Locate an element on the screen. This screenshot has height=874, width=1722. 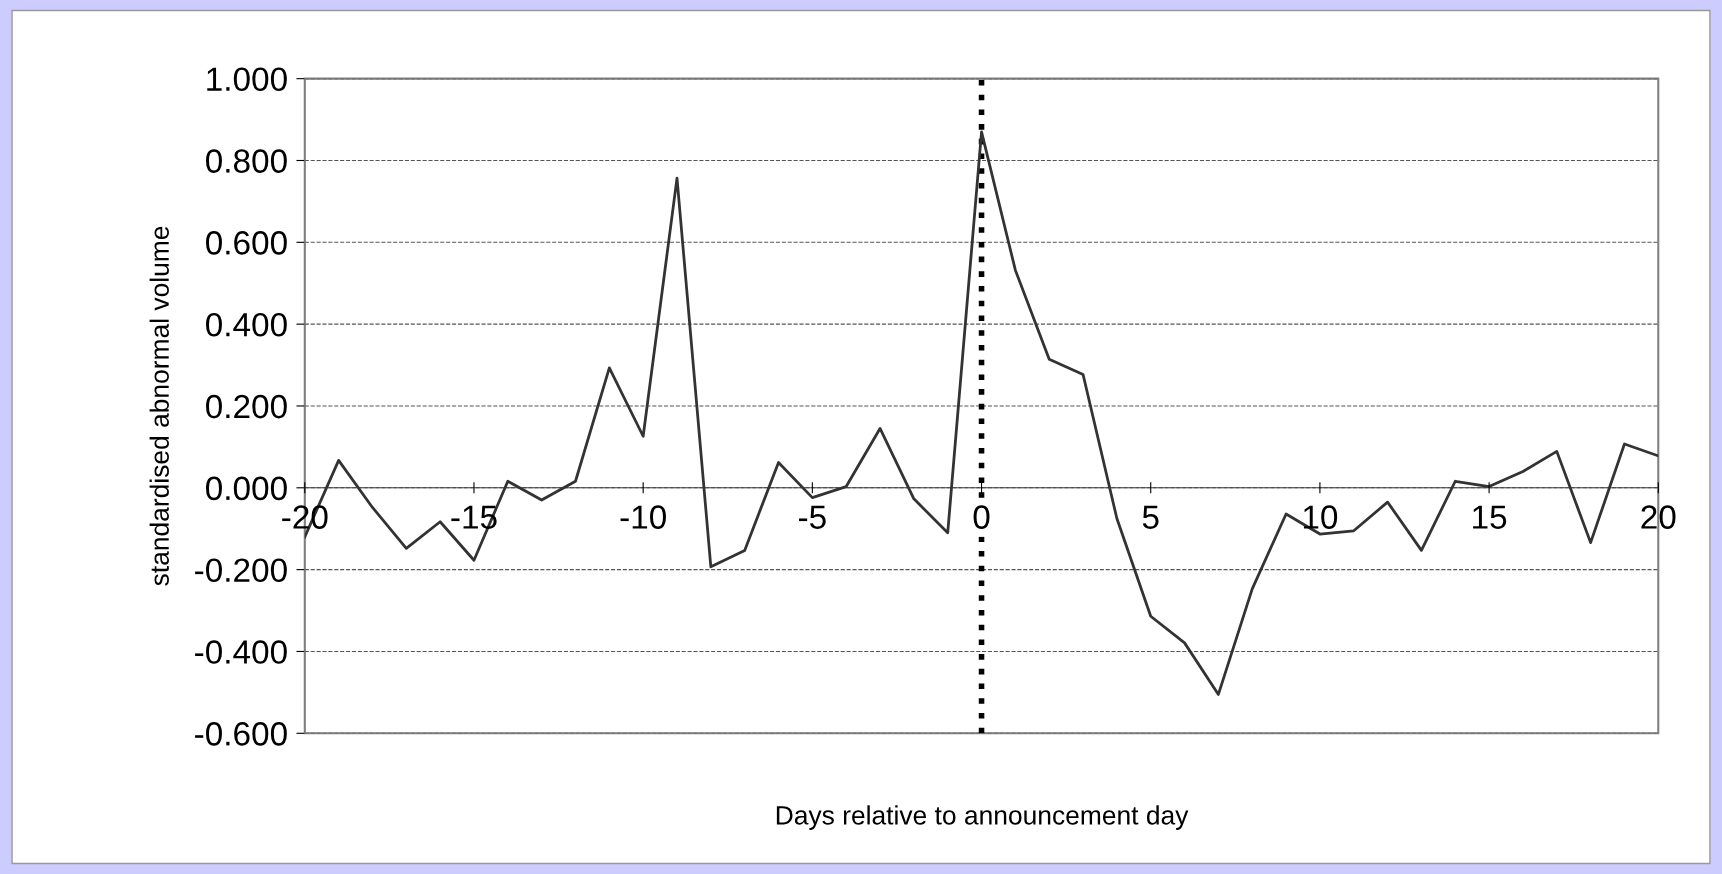
y-tick-label: 0.200 is located at coordinates (246, 406).